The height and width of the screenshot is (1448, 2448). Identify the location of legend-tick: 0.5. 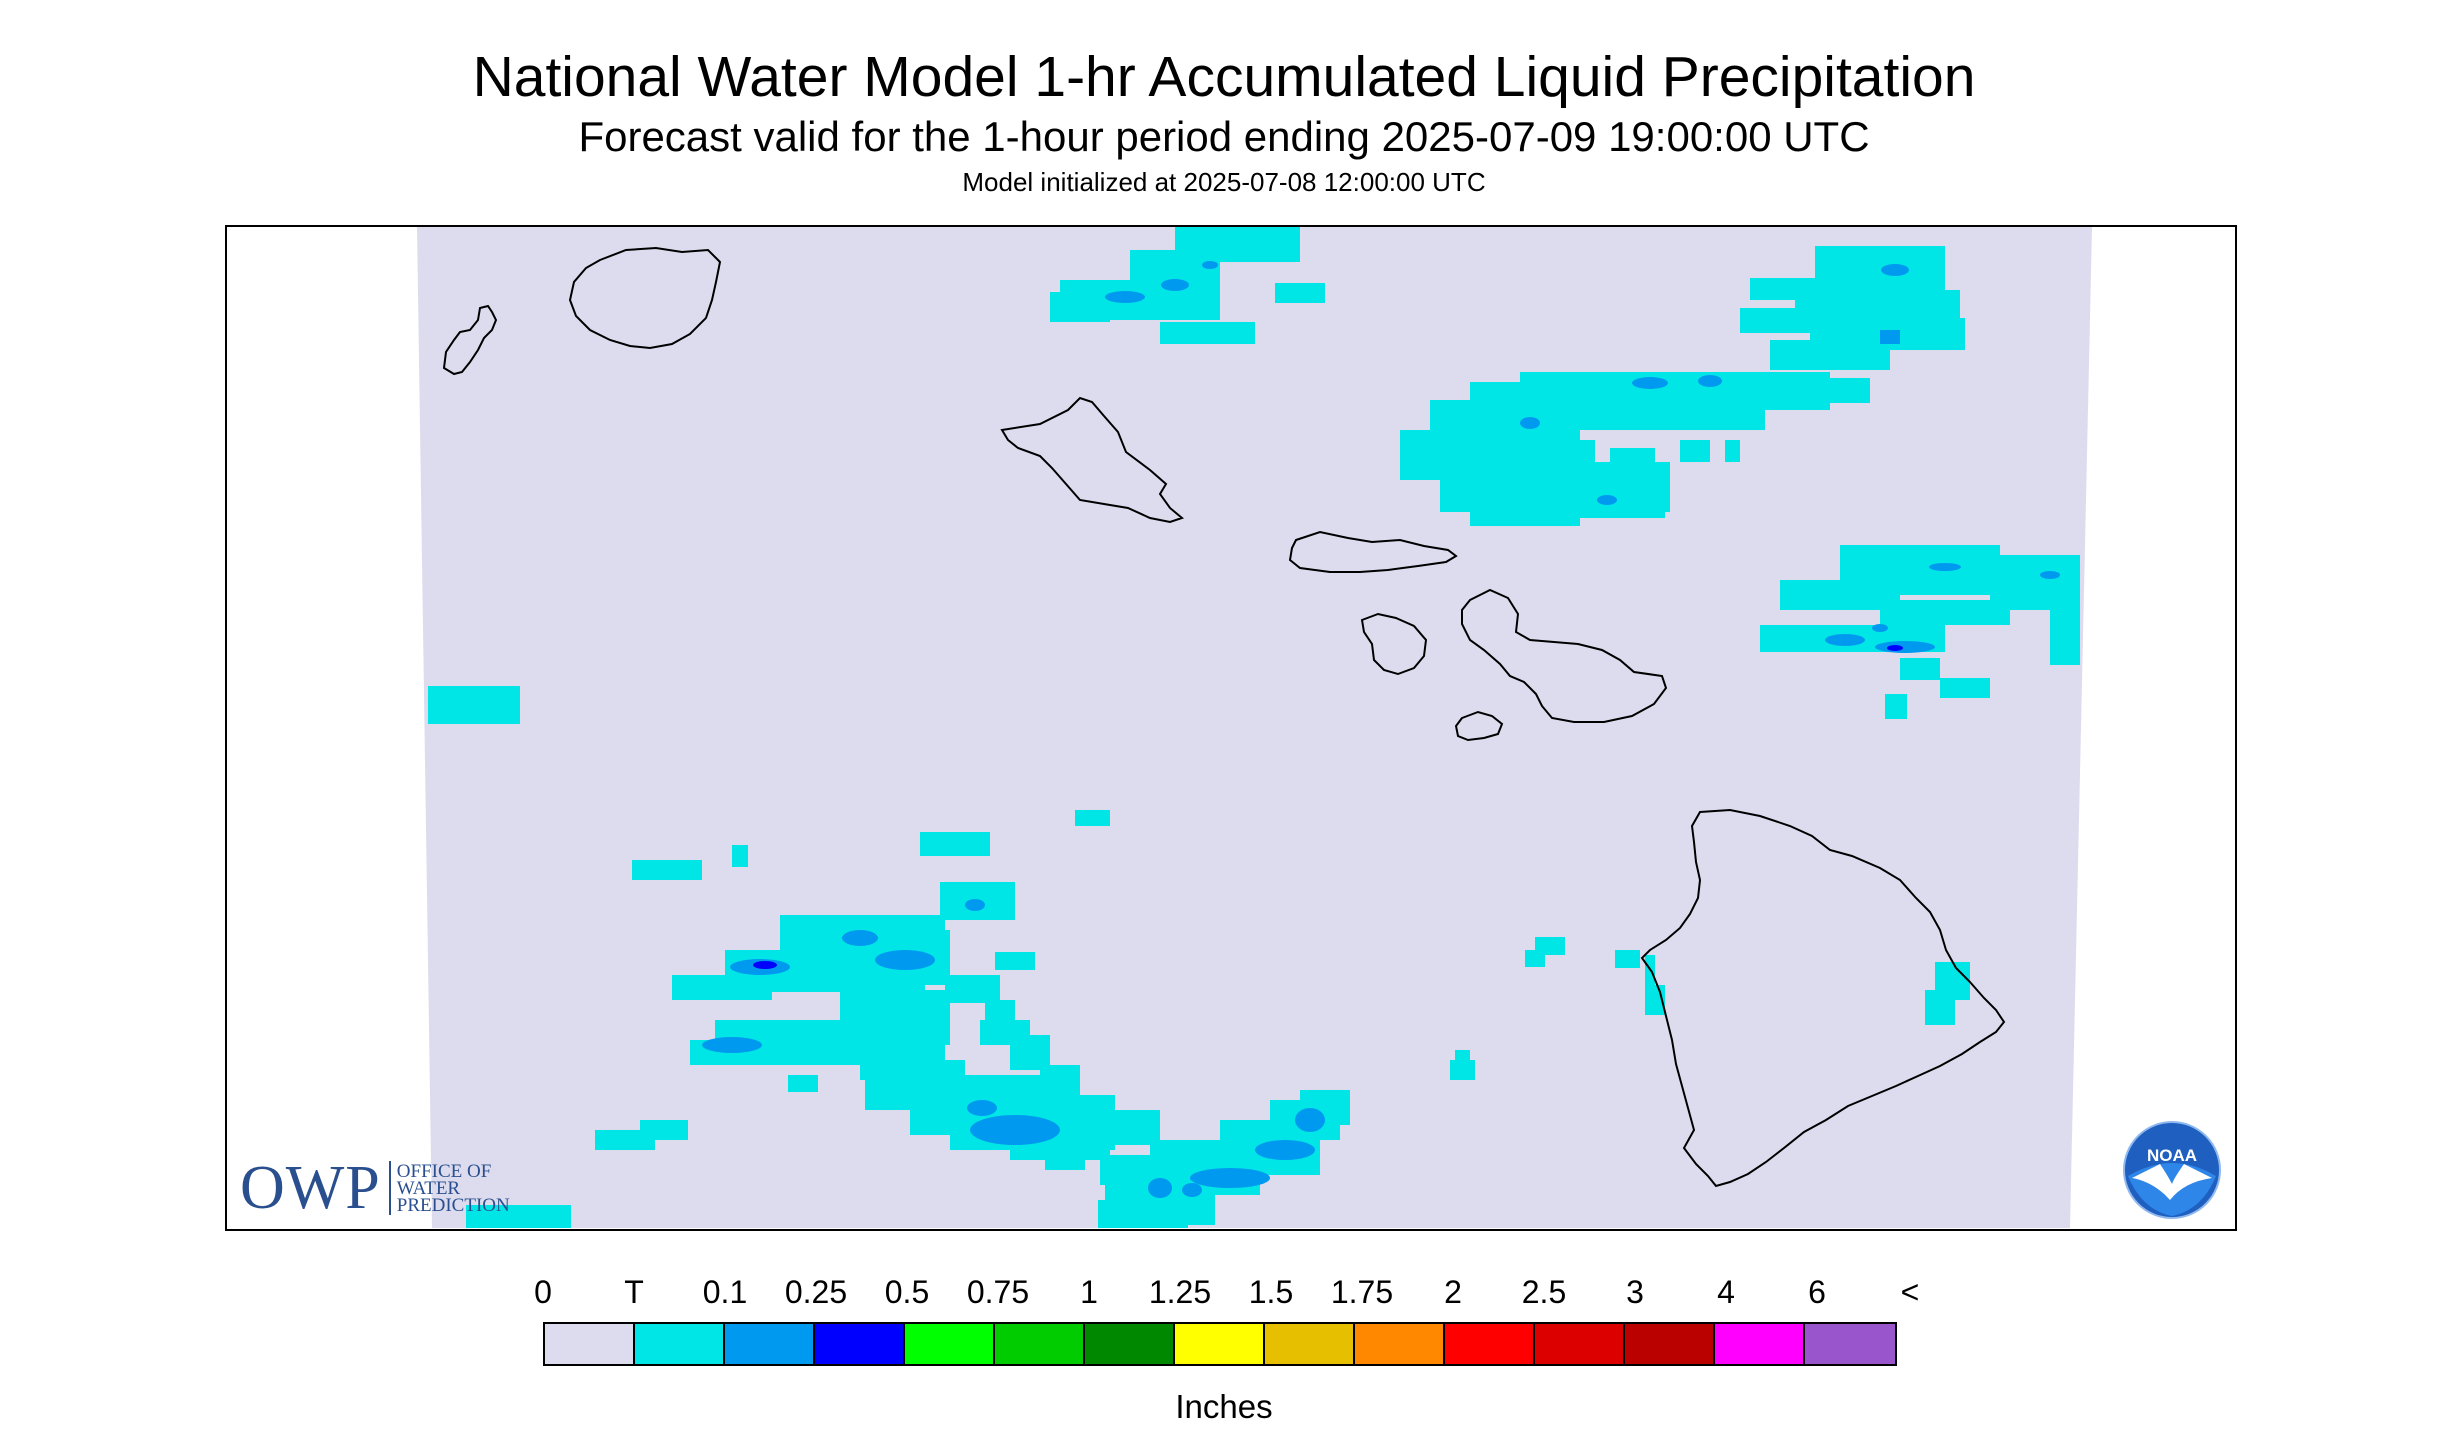
(907, 1292).